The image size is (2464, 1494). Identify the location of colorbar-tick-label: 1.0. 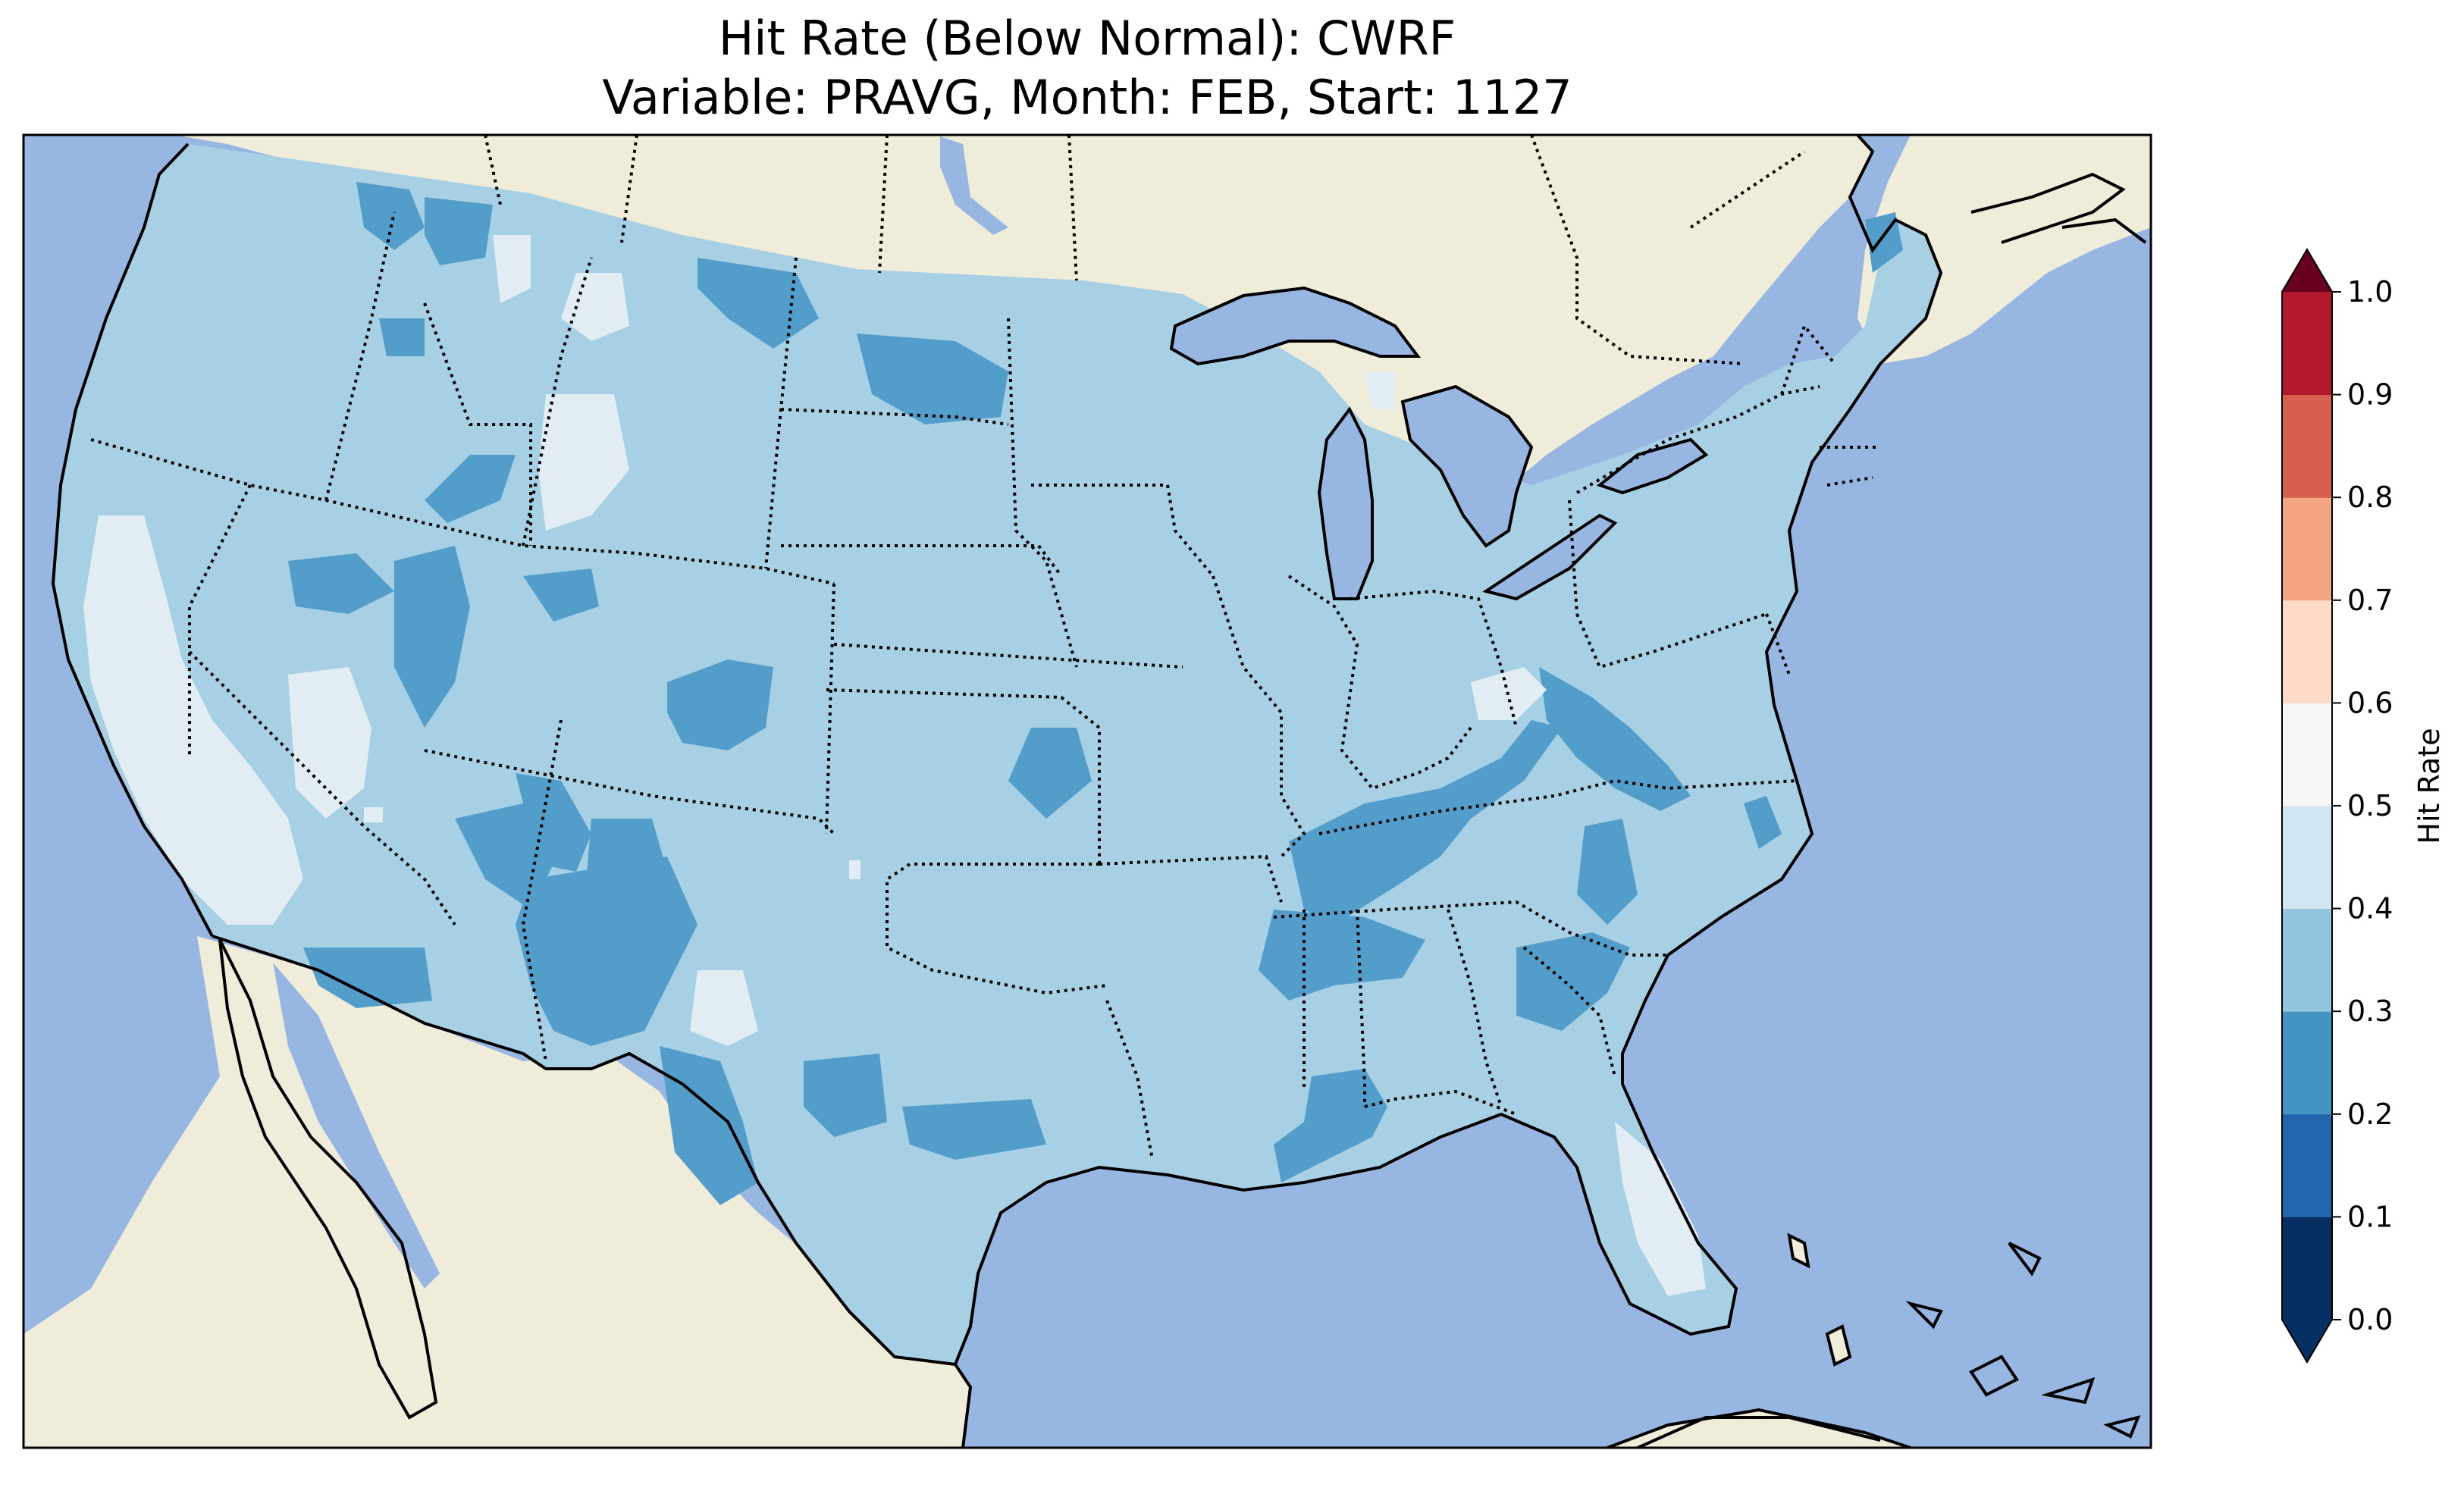
(2370, 292).